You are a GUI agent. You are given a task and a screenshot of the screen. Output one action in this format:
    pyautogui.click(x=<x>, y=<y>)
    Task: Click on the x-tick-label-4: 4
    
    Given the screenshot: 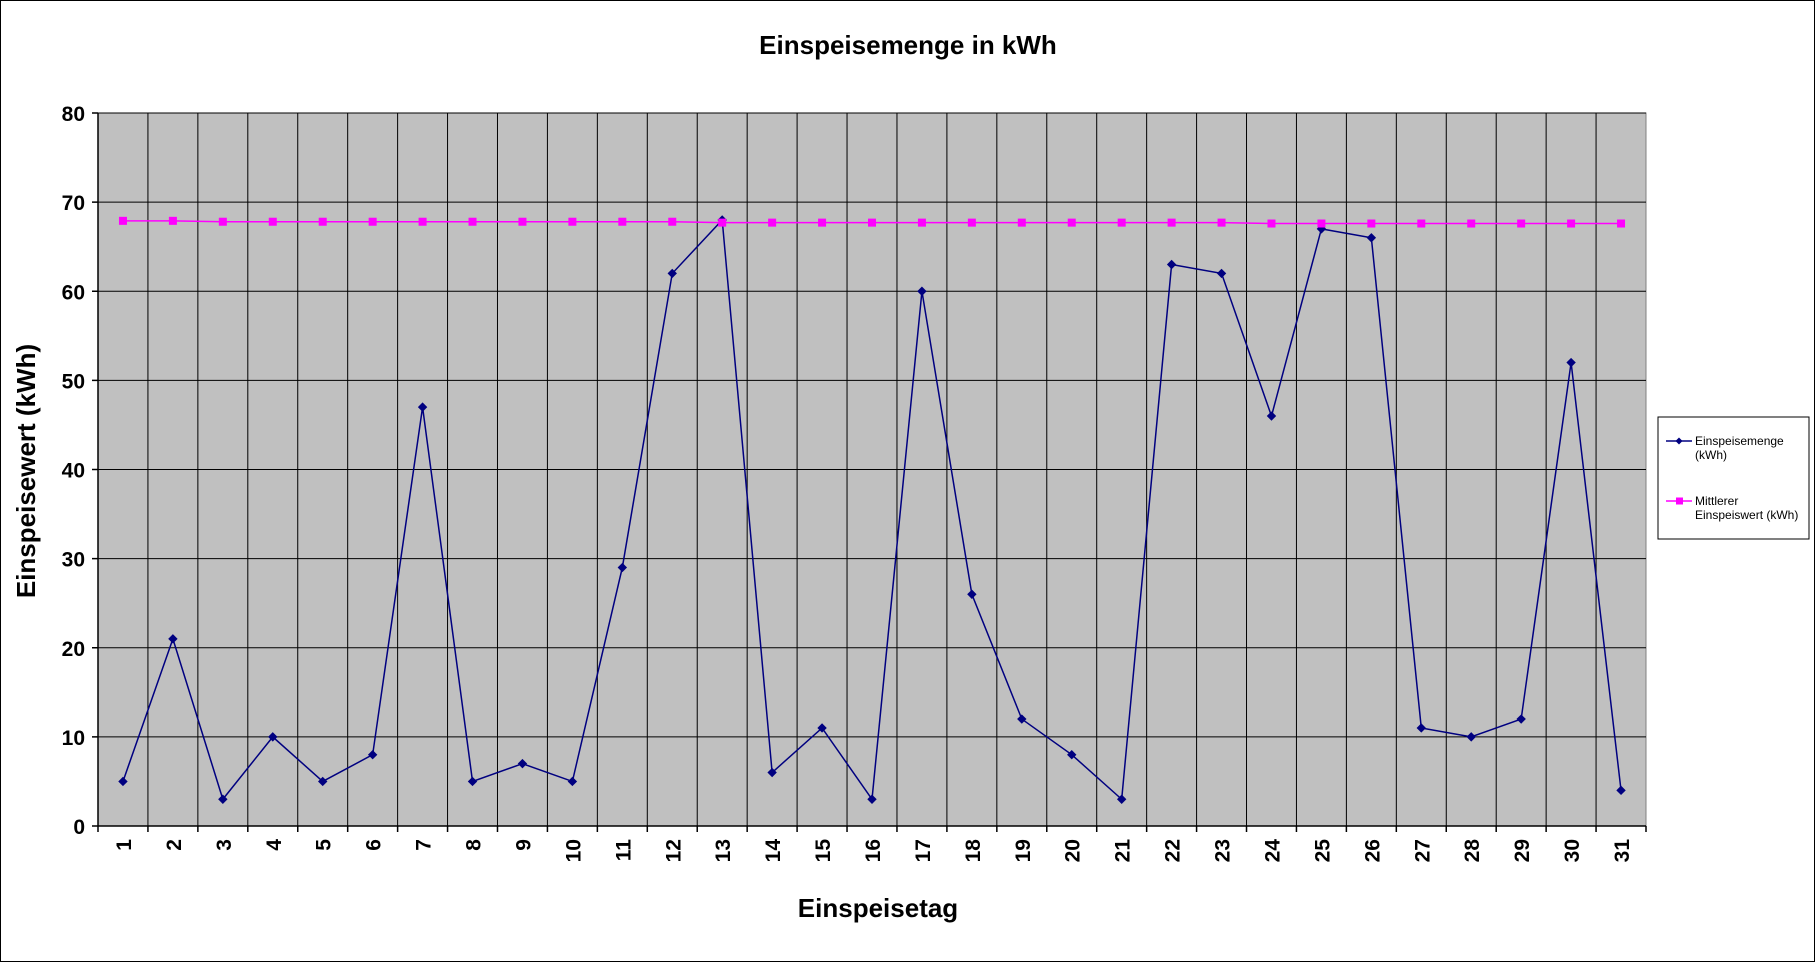 What is the action you would take?
    pyautogui.click(x=274, y=845)
    